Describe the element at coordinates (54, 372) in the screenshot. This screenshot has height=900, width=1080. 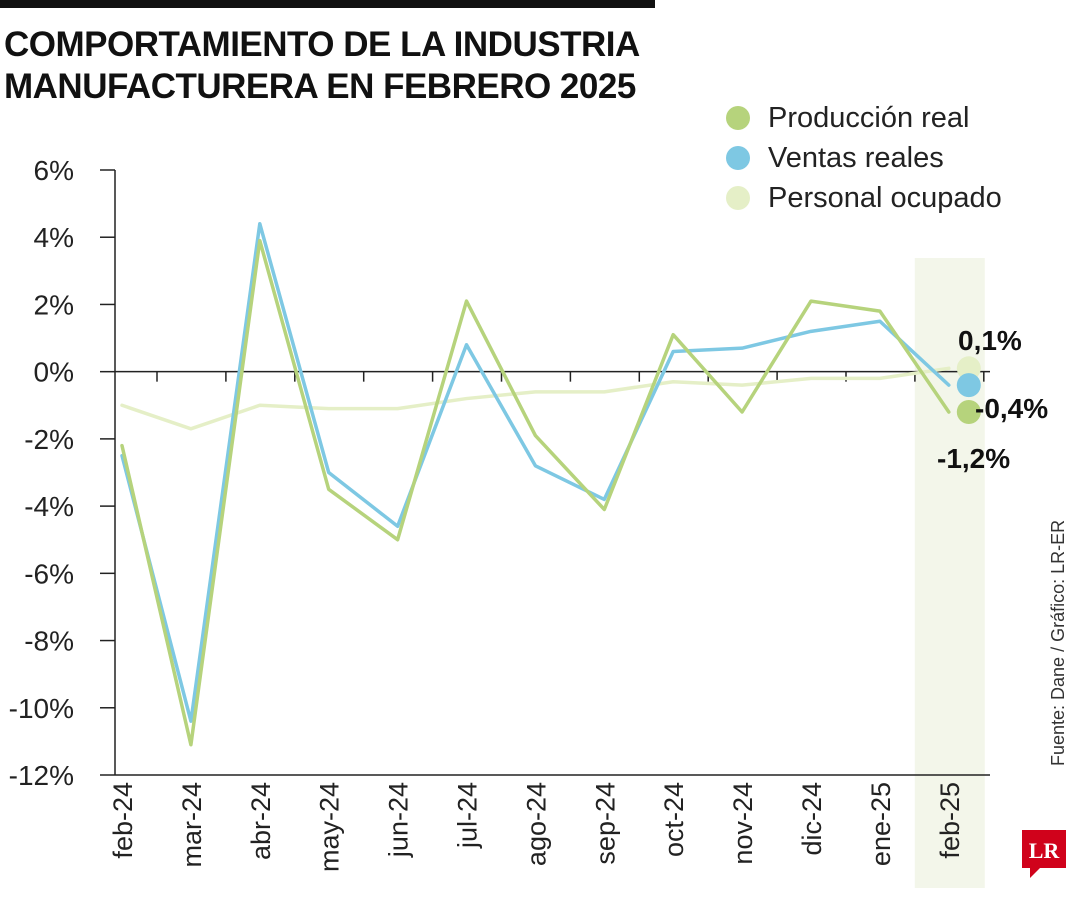
I see `y-tick-label: 0%` at that location.